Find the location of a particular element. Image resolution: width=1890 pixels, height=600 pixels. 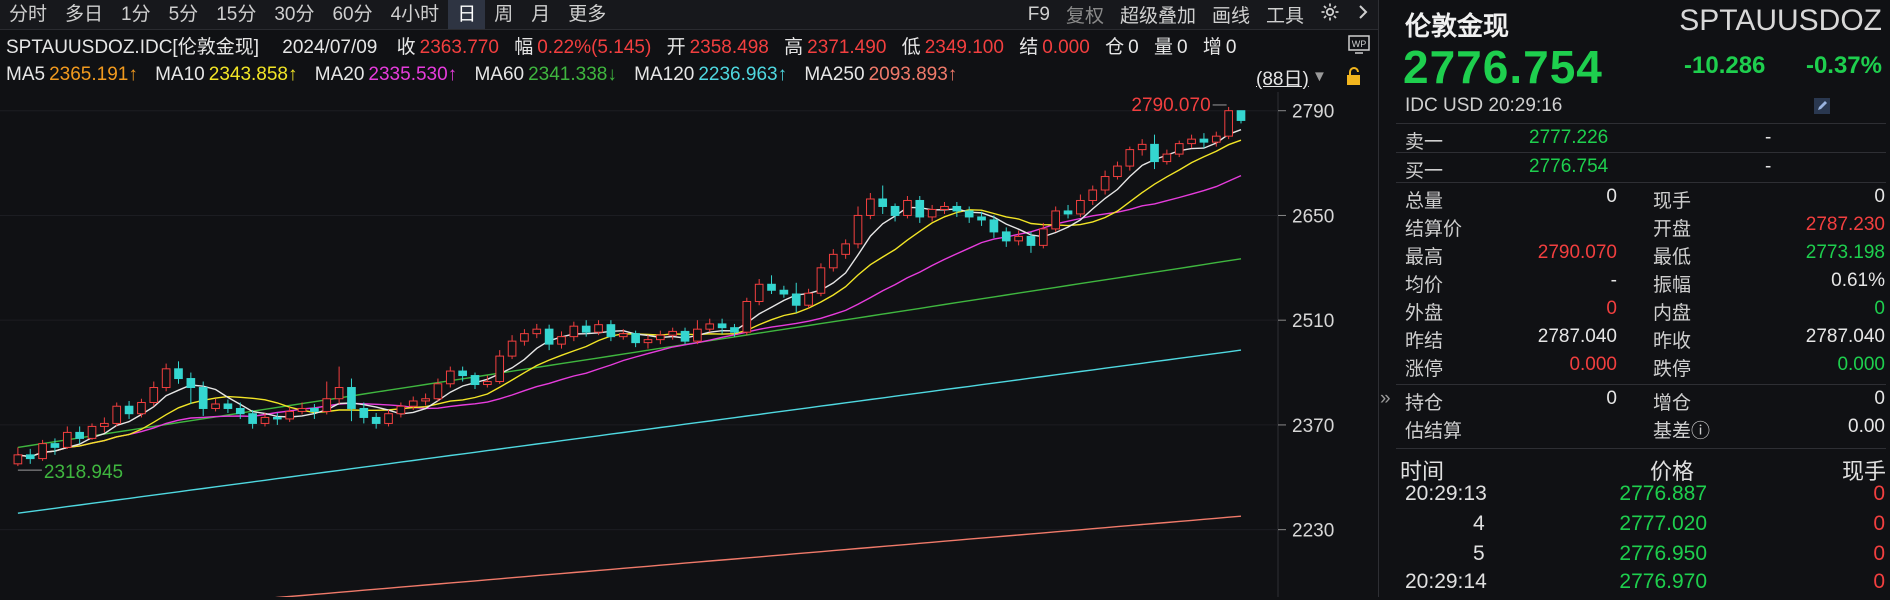

tab-30min: 30分 is located at coordinates (294, 14).